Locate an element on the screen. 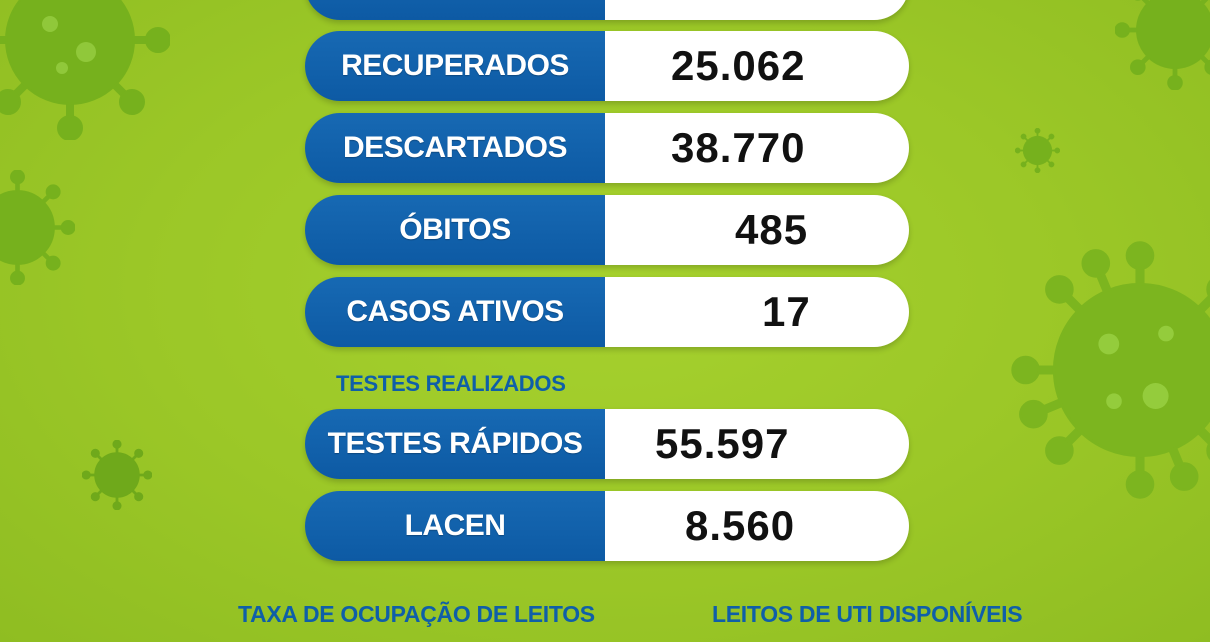 The height and width of the screenshot is (642, 1210). stat-row is located at coordinates (607, 10).